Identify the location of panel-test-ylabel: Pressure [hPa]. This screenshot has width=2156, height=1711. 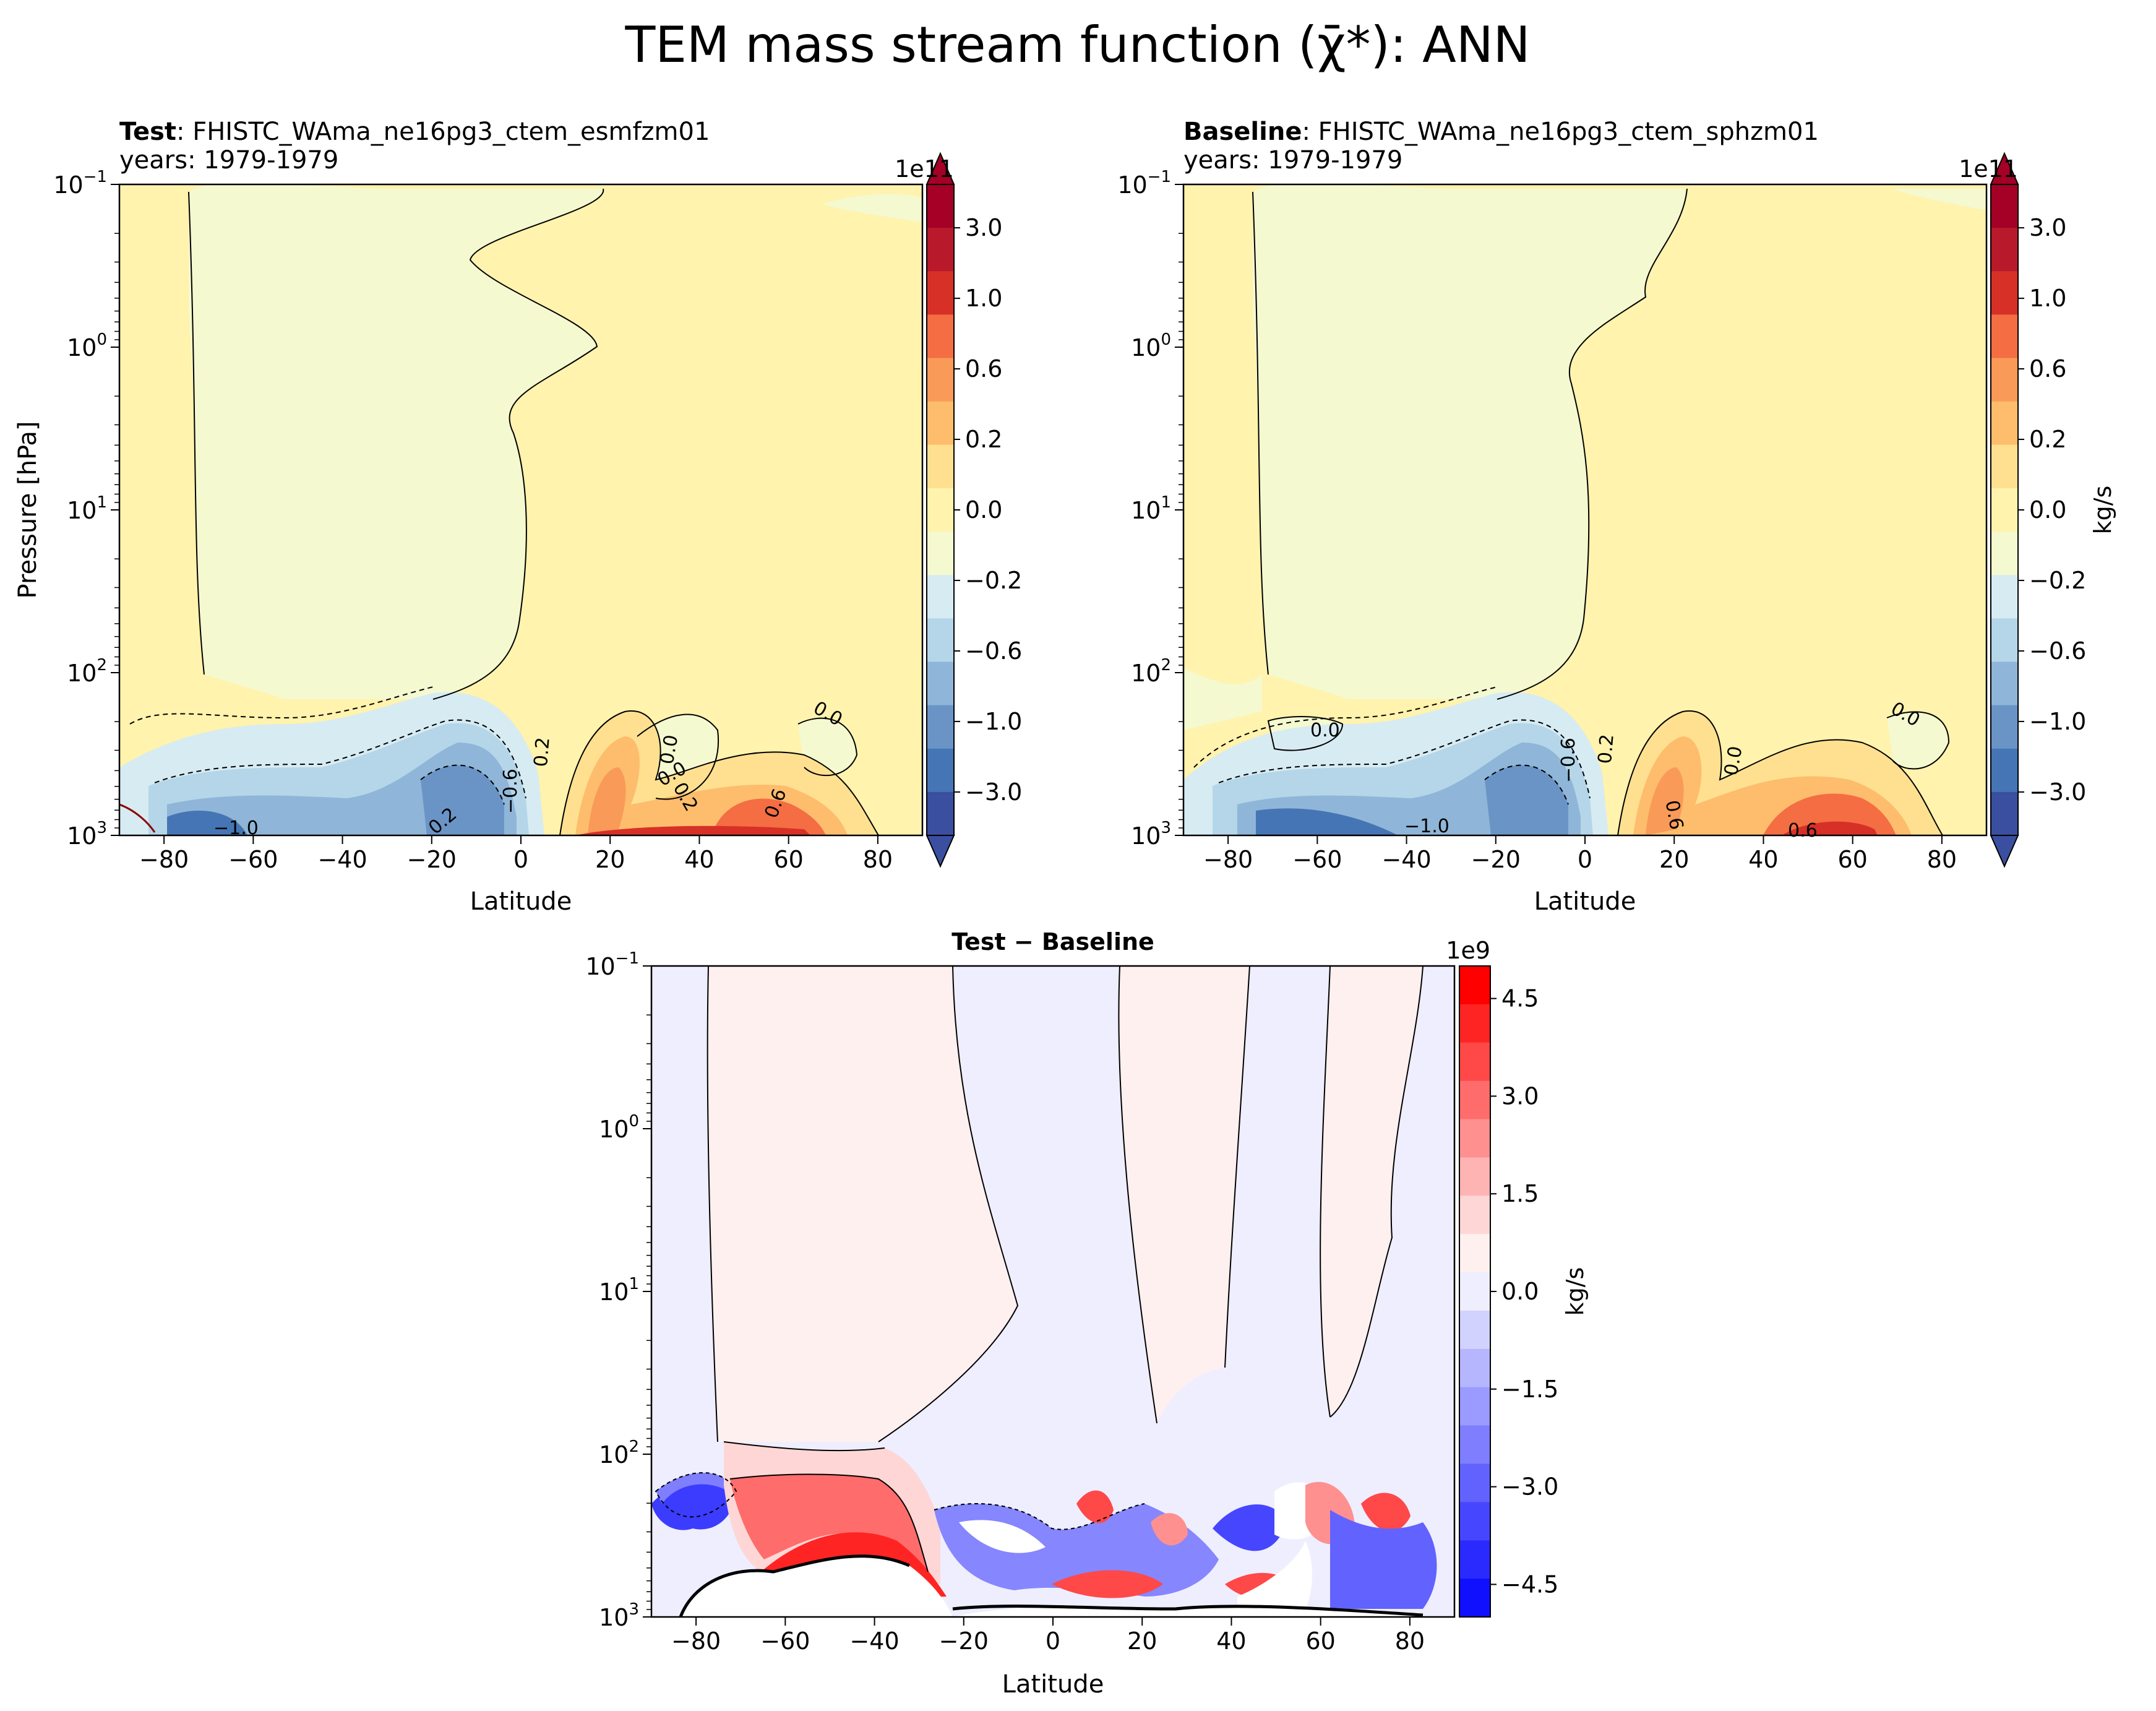
(28, 510).